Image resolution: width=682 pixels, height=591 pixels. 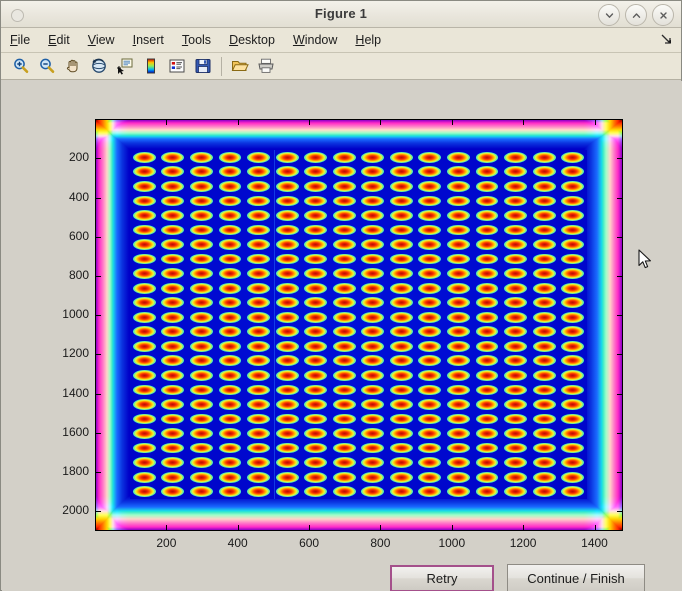 I want to click on menu-tools-rest: ools, so click(x=200, y=40).